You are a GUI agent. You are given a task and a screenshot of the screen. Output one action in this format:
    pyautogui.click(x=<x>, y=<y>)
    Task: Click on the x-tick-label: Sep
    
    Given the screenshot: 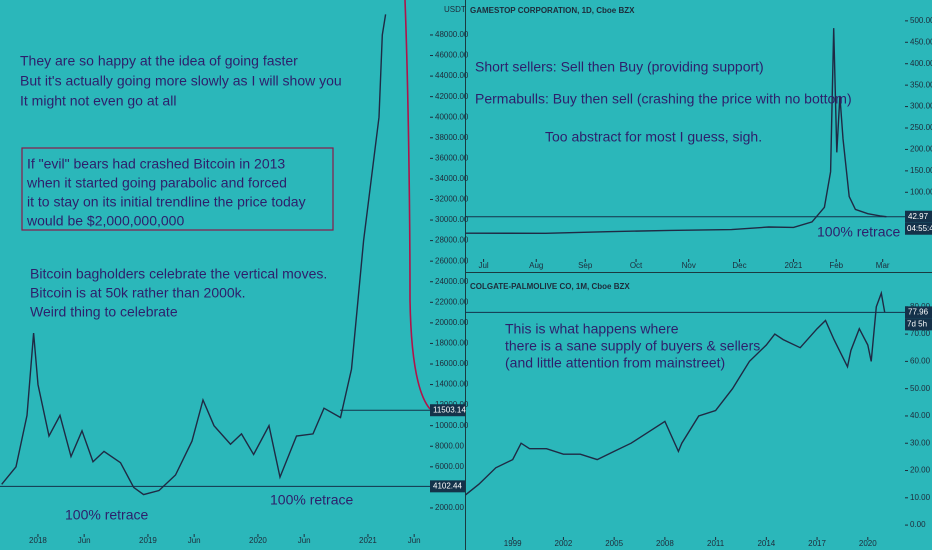 What is the action you would take?
    pyautogui.click(x=585, y=265)
    